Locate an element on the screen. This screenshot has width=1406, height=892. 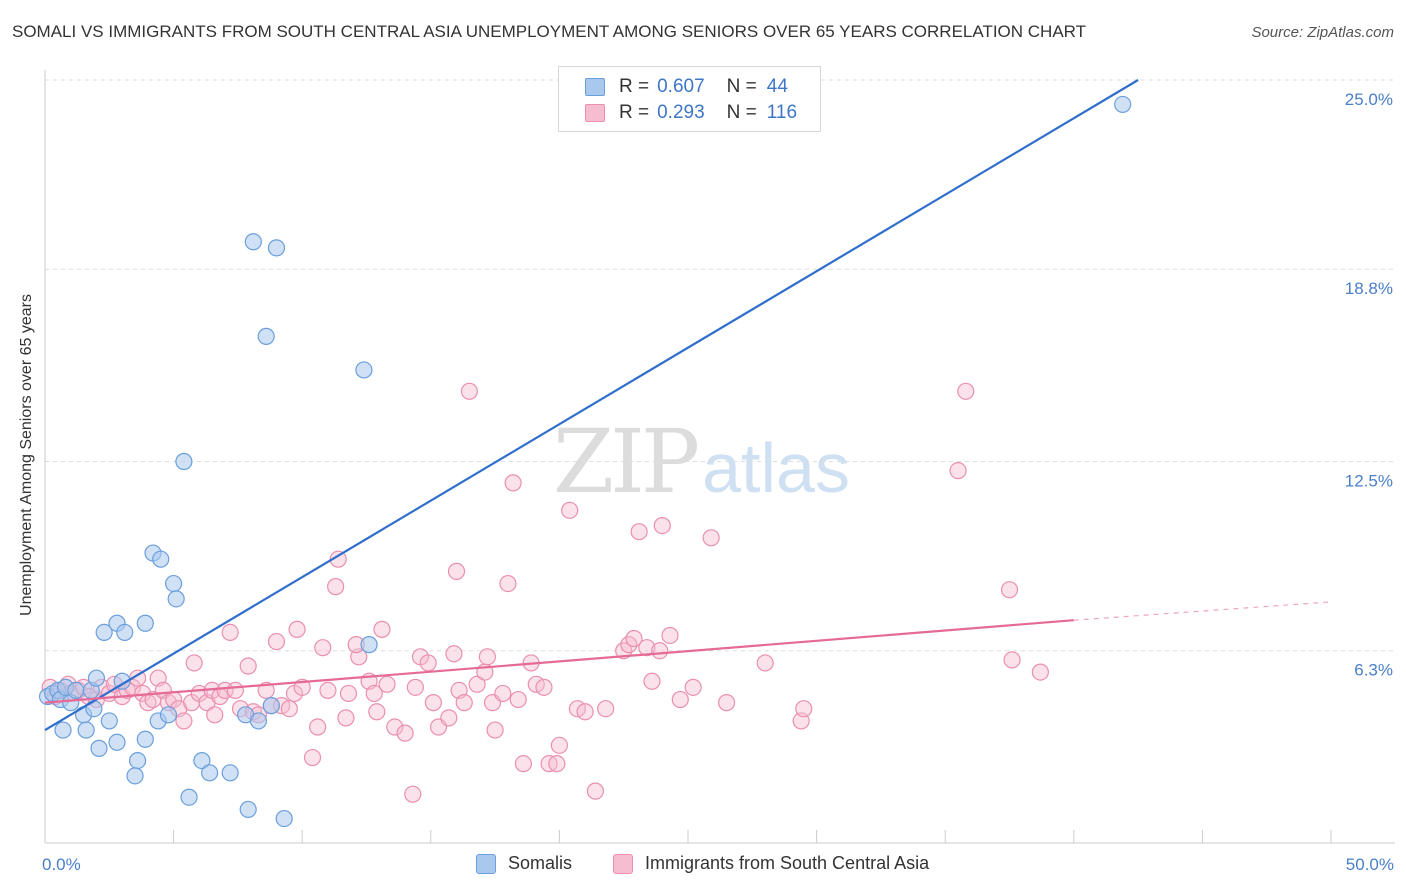
legend-swatch-somali is located at coordinates (595, 87).